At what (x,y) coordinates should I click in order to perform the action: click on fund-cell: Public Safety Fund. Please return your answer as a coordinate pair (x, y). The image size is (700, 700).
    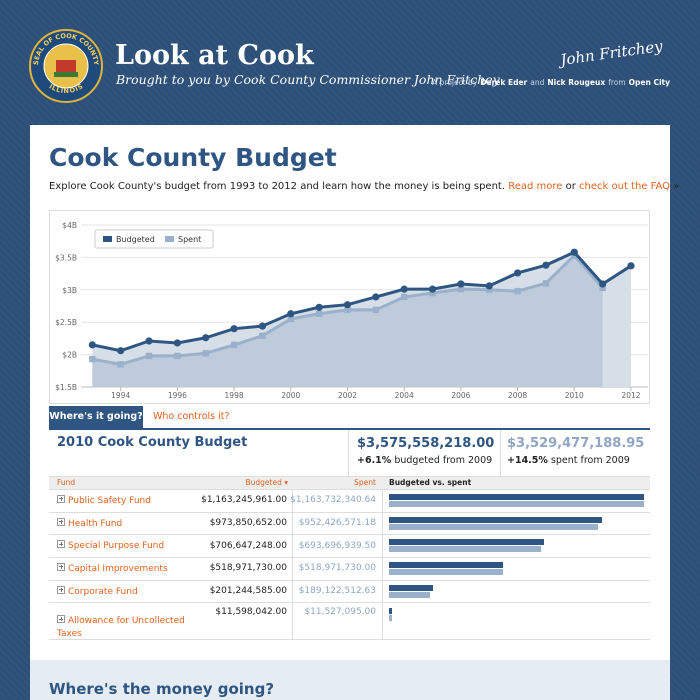
    Looking at the image, I should click on (122, 501).